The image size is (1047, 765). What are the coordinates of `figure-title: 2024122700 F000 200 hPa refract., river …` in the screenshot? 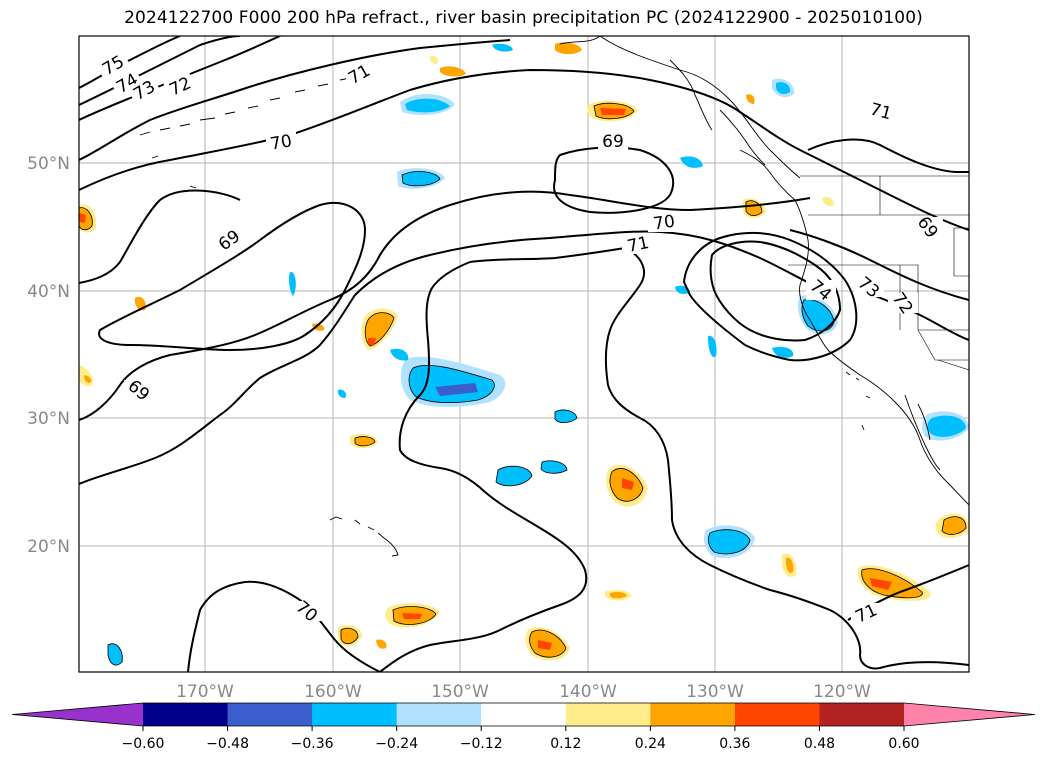 It's located at (523, 18).